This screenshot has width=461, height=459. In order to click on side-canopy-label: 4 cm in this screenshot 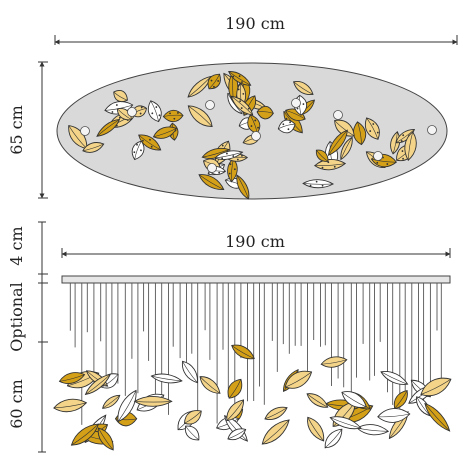, I will do `click(16, 245)`.